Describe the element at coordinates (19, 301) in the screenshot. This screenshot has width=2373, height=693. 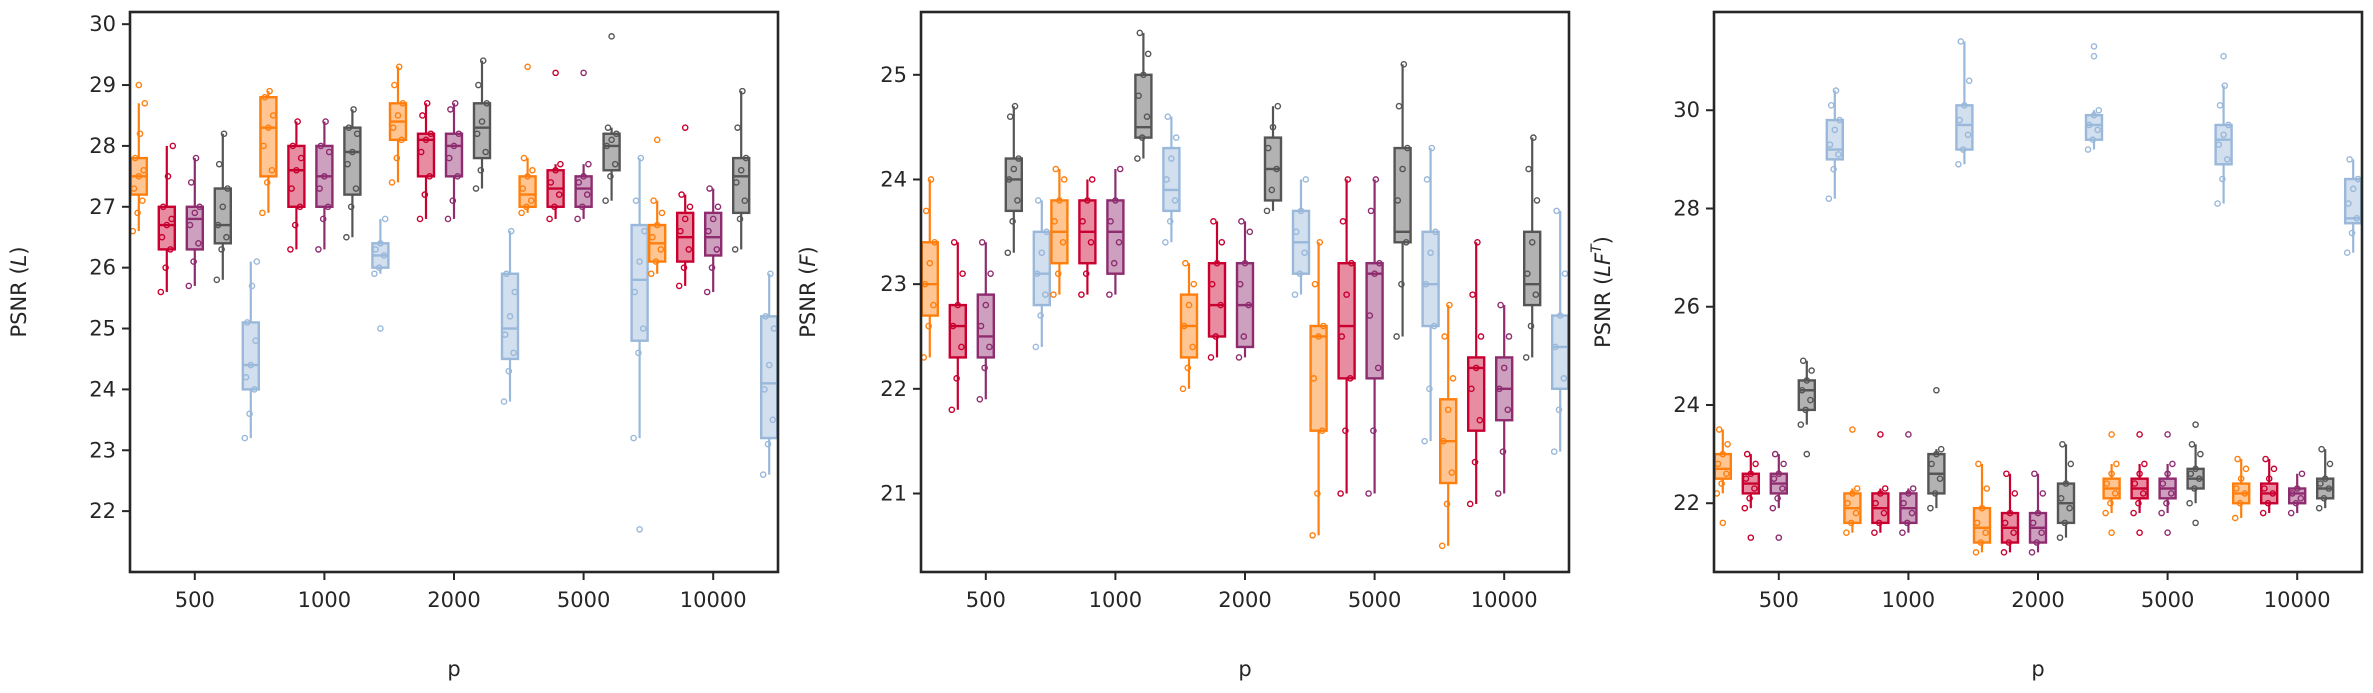
I see `y-axis-label-main: PSNR (` at that location.